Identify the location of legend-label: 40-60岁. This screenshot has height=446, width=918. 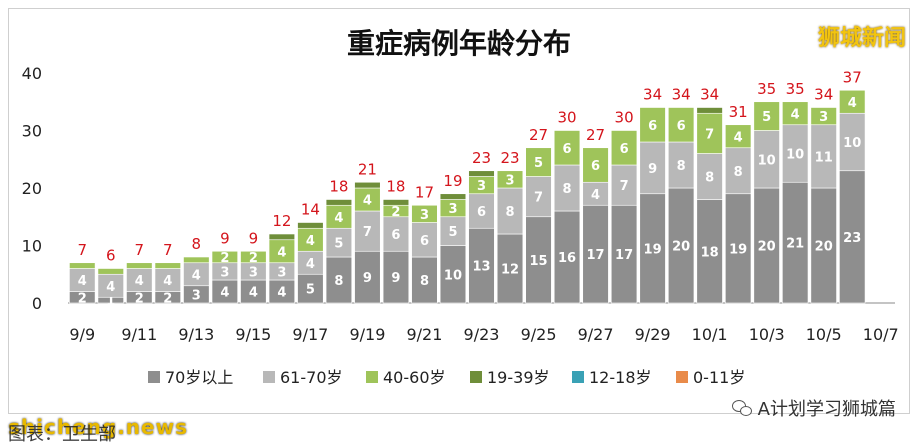
(414, 377).